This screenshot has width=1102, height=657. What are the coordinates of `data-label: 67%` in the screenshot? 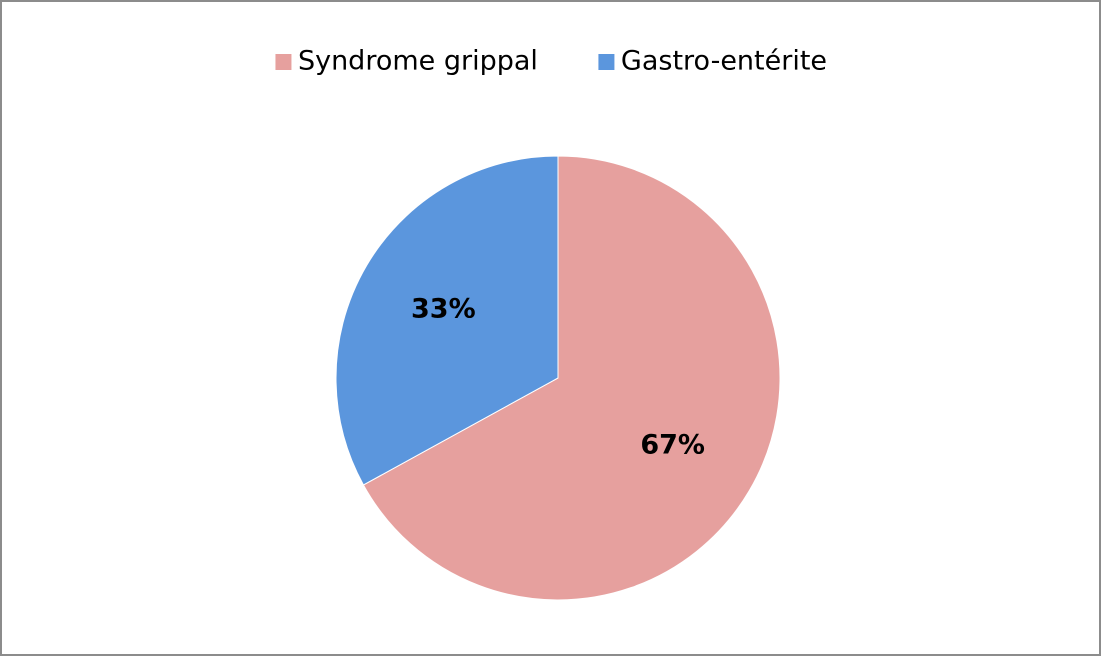 It's located at (672, 444).